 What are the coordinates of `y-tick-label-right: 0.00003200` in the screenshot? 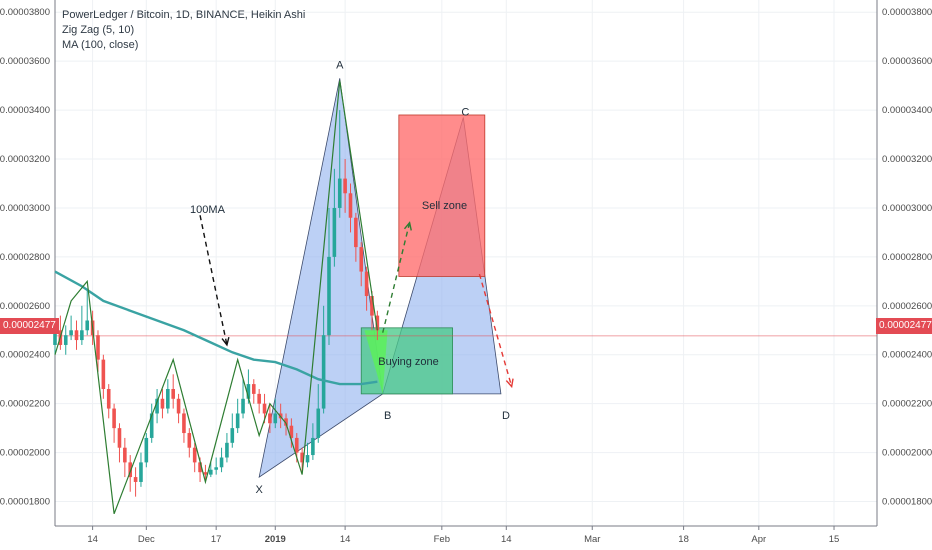 It's located at (907, 159).